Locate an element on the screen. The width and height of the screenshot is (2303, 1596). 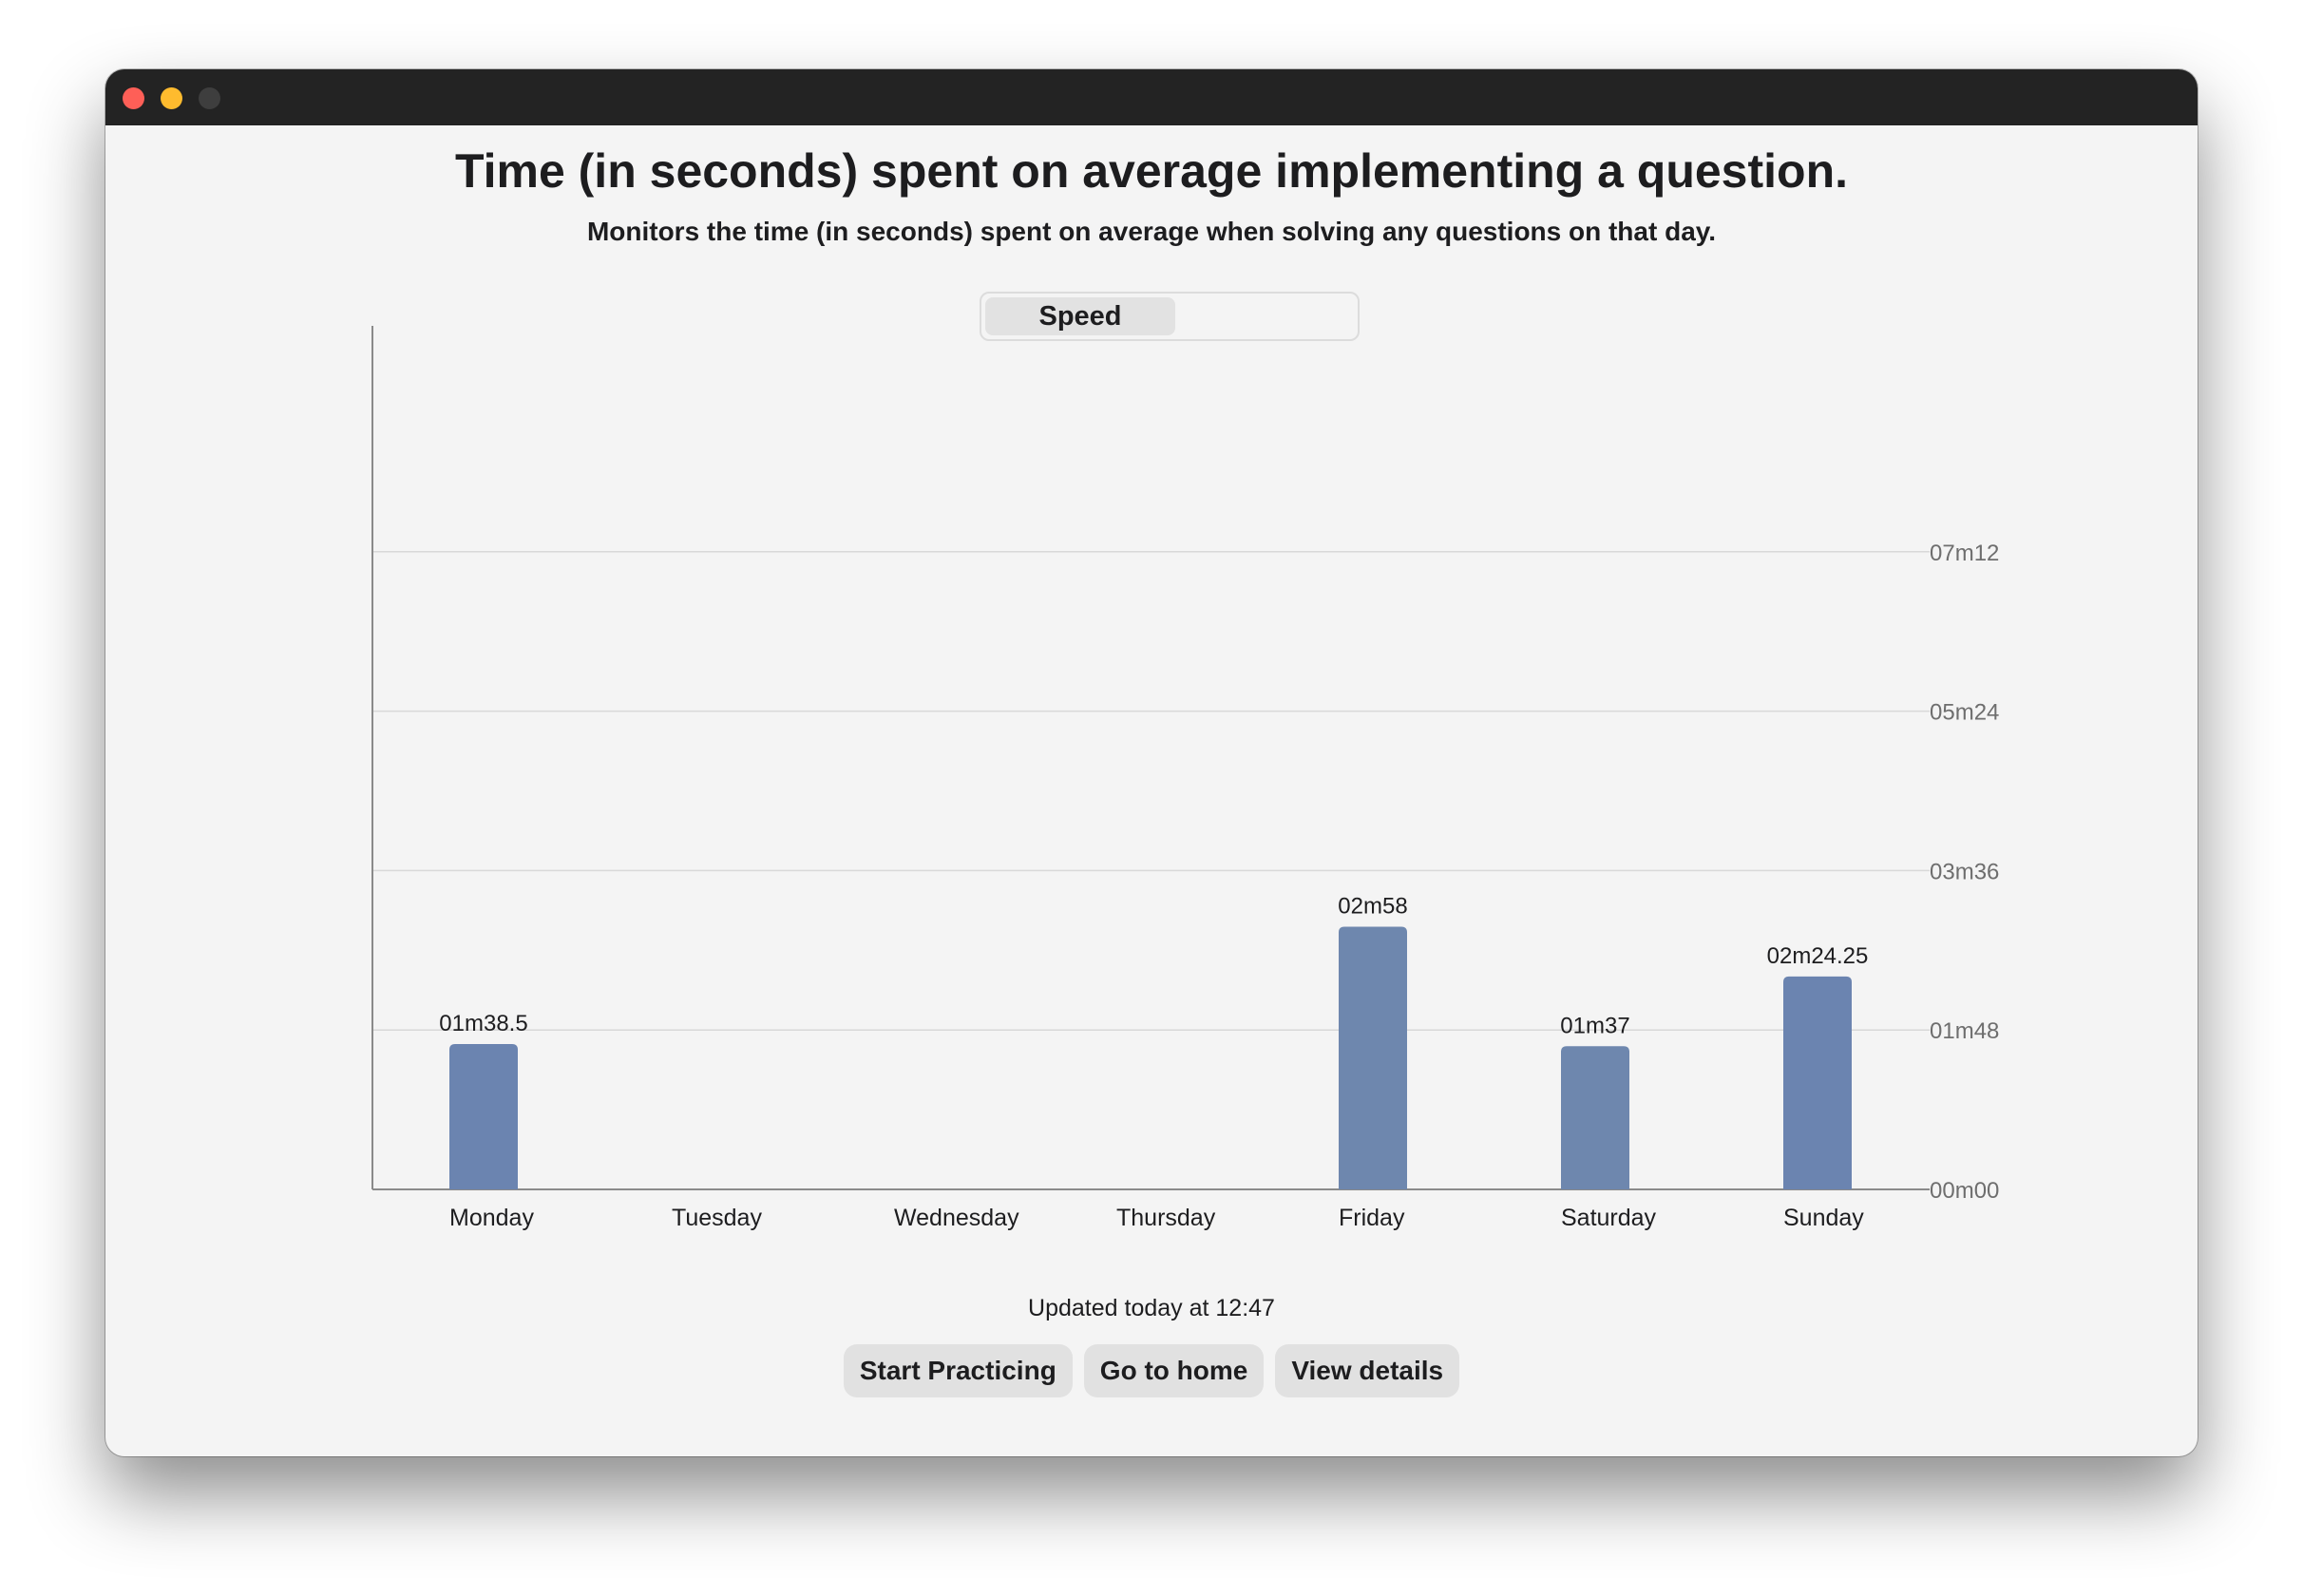
bar-friday is located at coordinates (1373, 1057).